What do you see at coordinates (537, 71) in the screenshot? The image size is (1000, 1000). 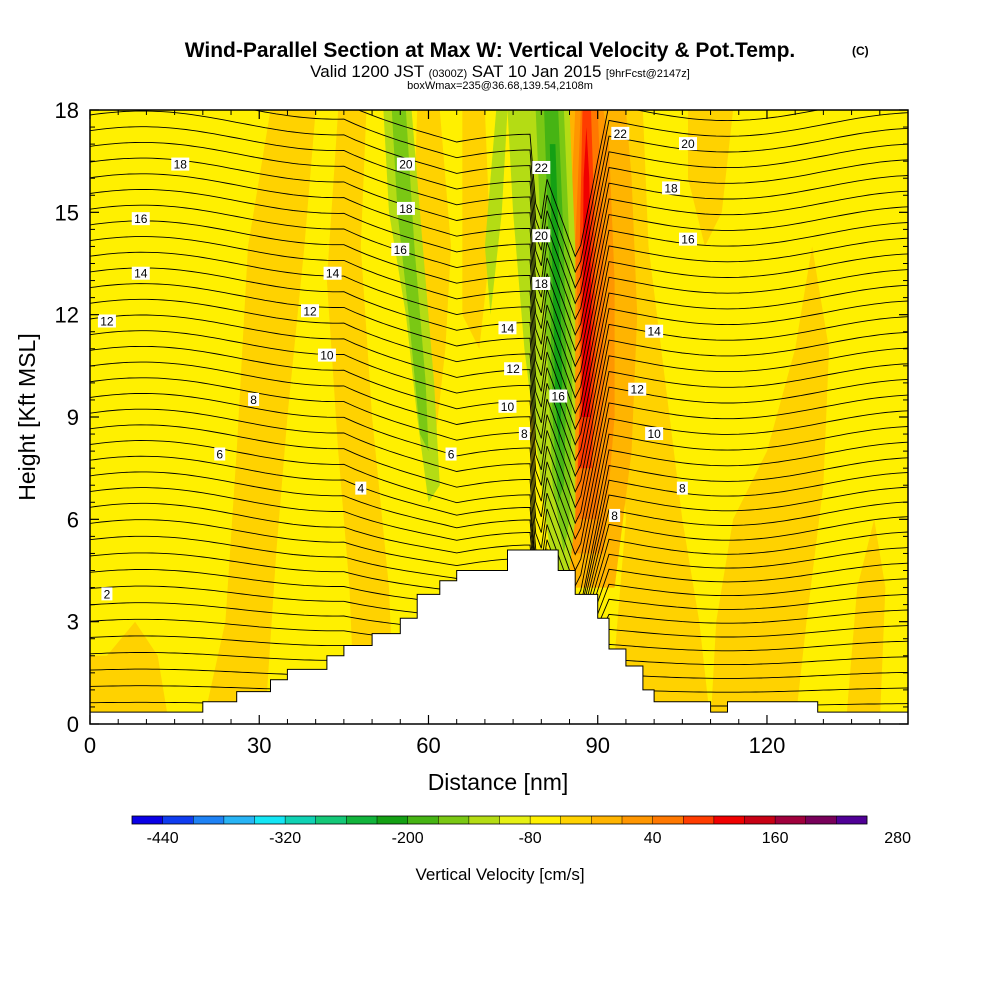 I see `subtitle-date: SAT 10 Jan 2015` at bounding box center [537, 71].